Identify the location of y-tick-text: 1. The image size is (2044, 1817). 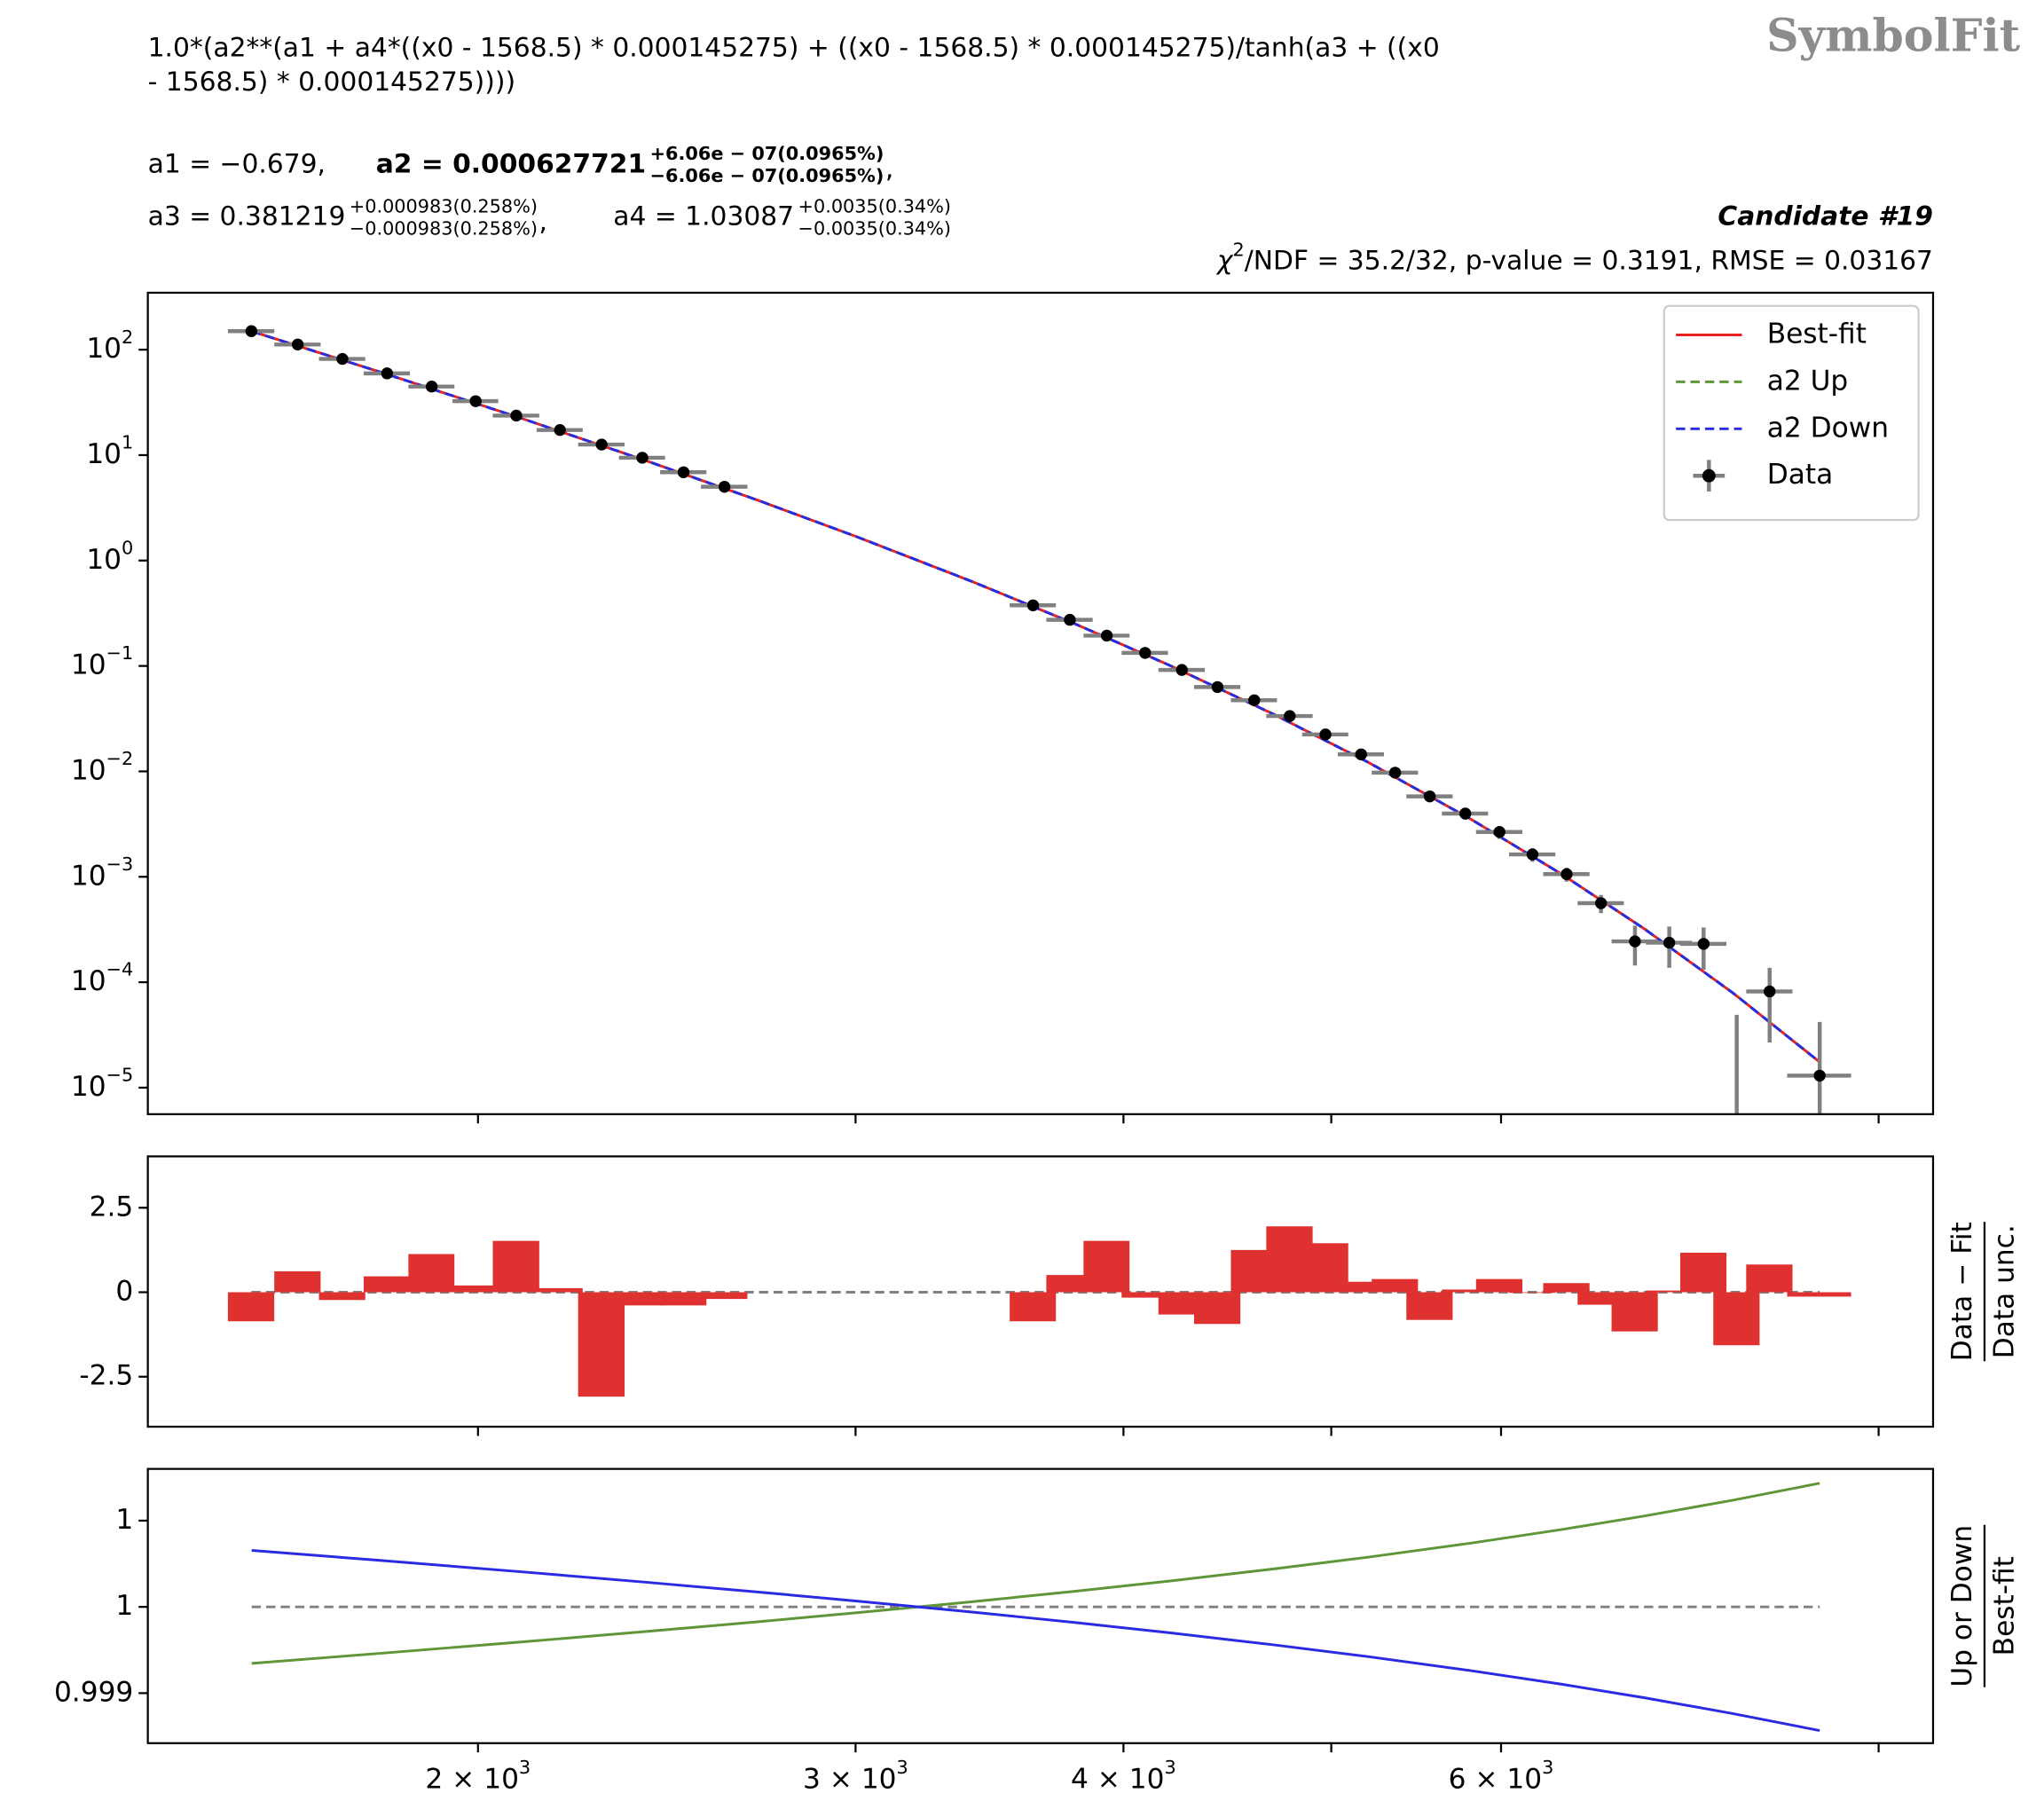
(124, 1606).